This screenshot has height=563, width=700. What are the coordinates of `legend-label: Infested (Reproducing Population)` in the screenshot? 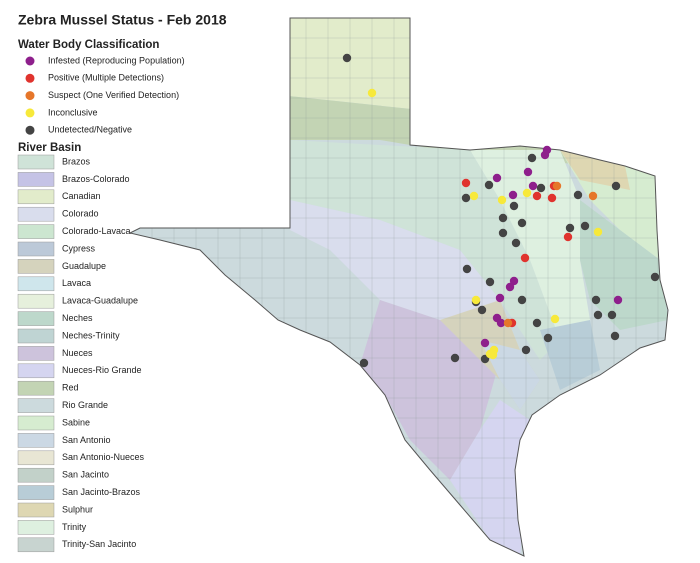 It's located at (116, 60).